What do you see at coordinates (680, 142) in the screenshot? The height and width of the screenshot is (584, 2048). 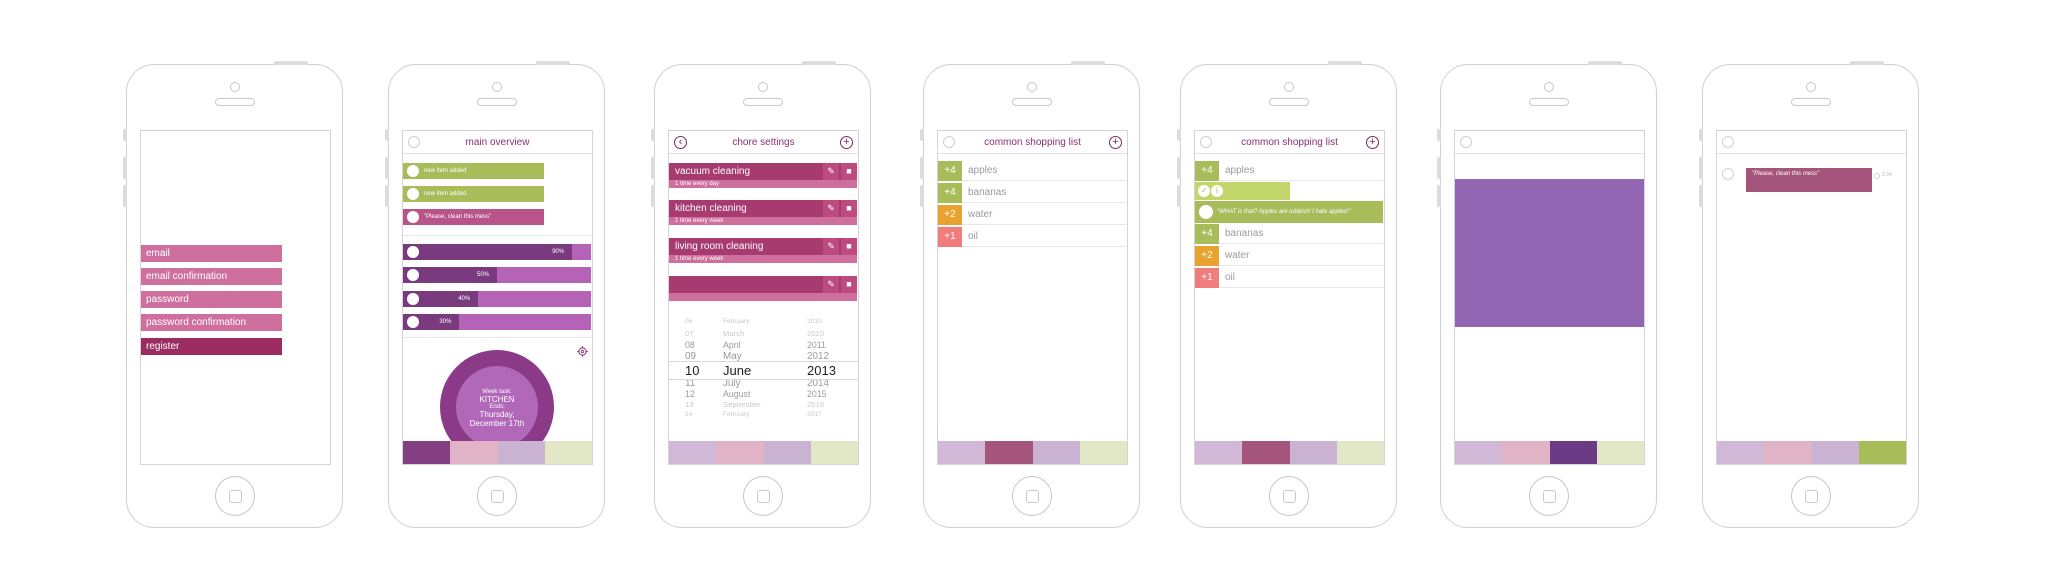 I see `back-arrow-icon: ‹` at bounding box center [680, 142].